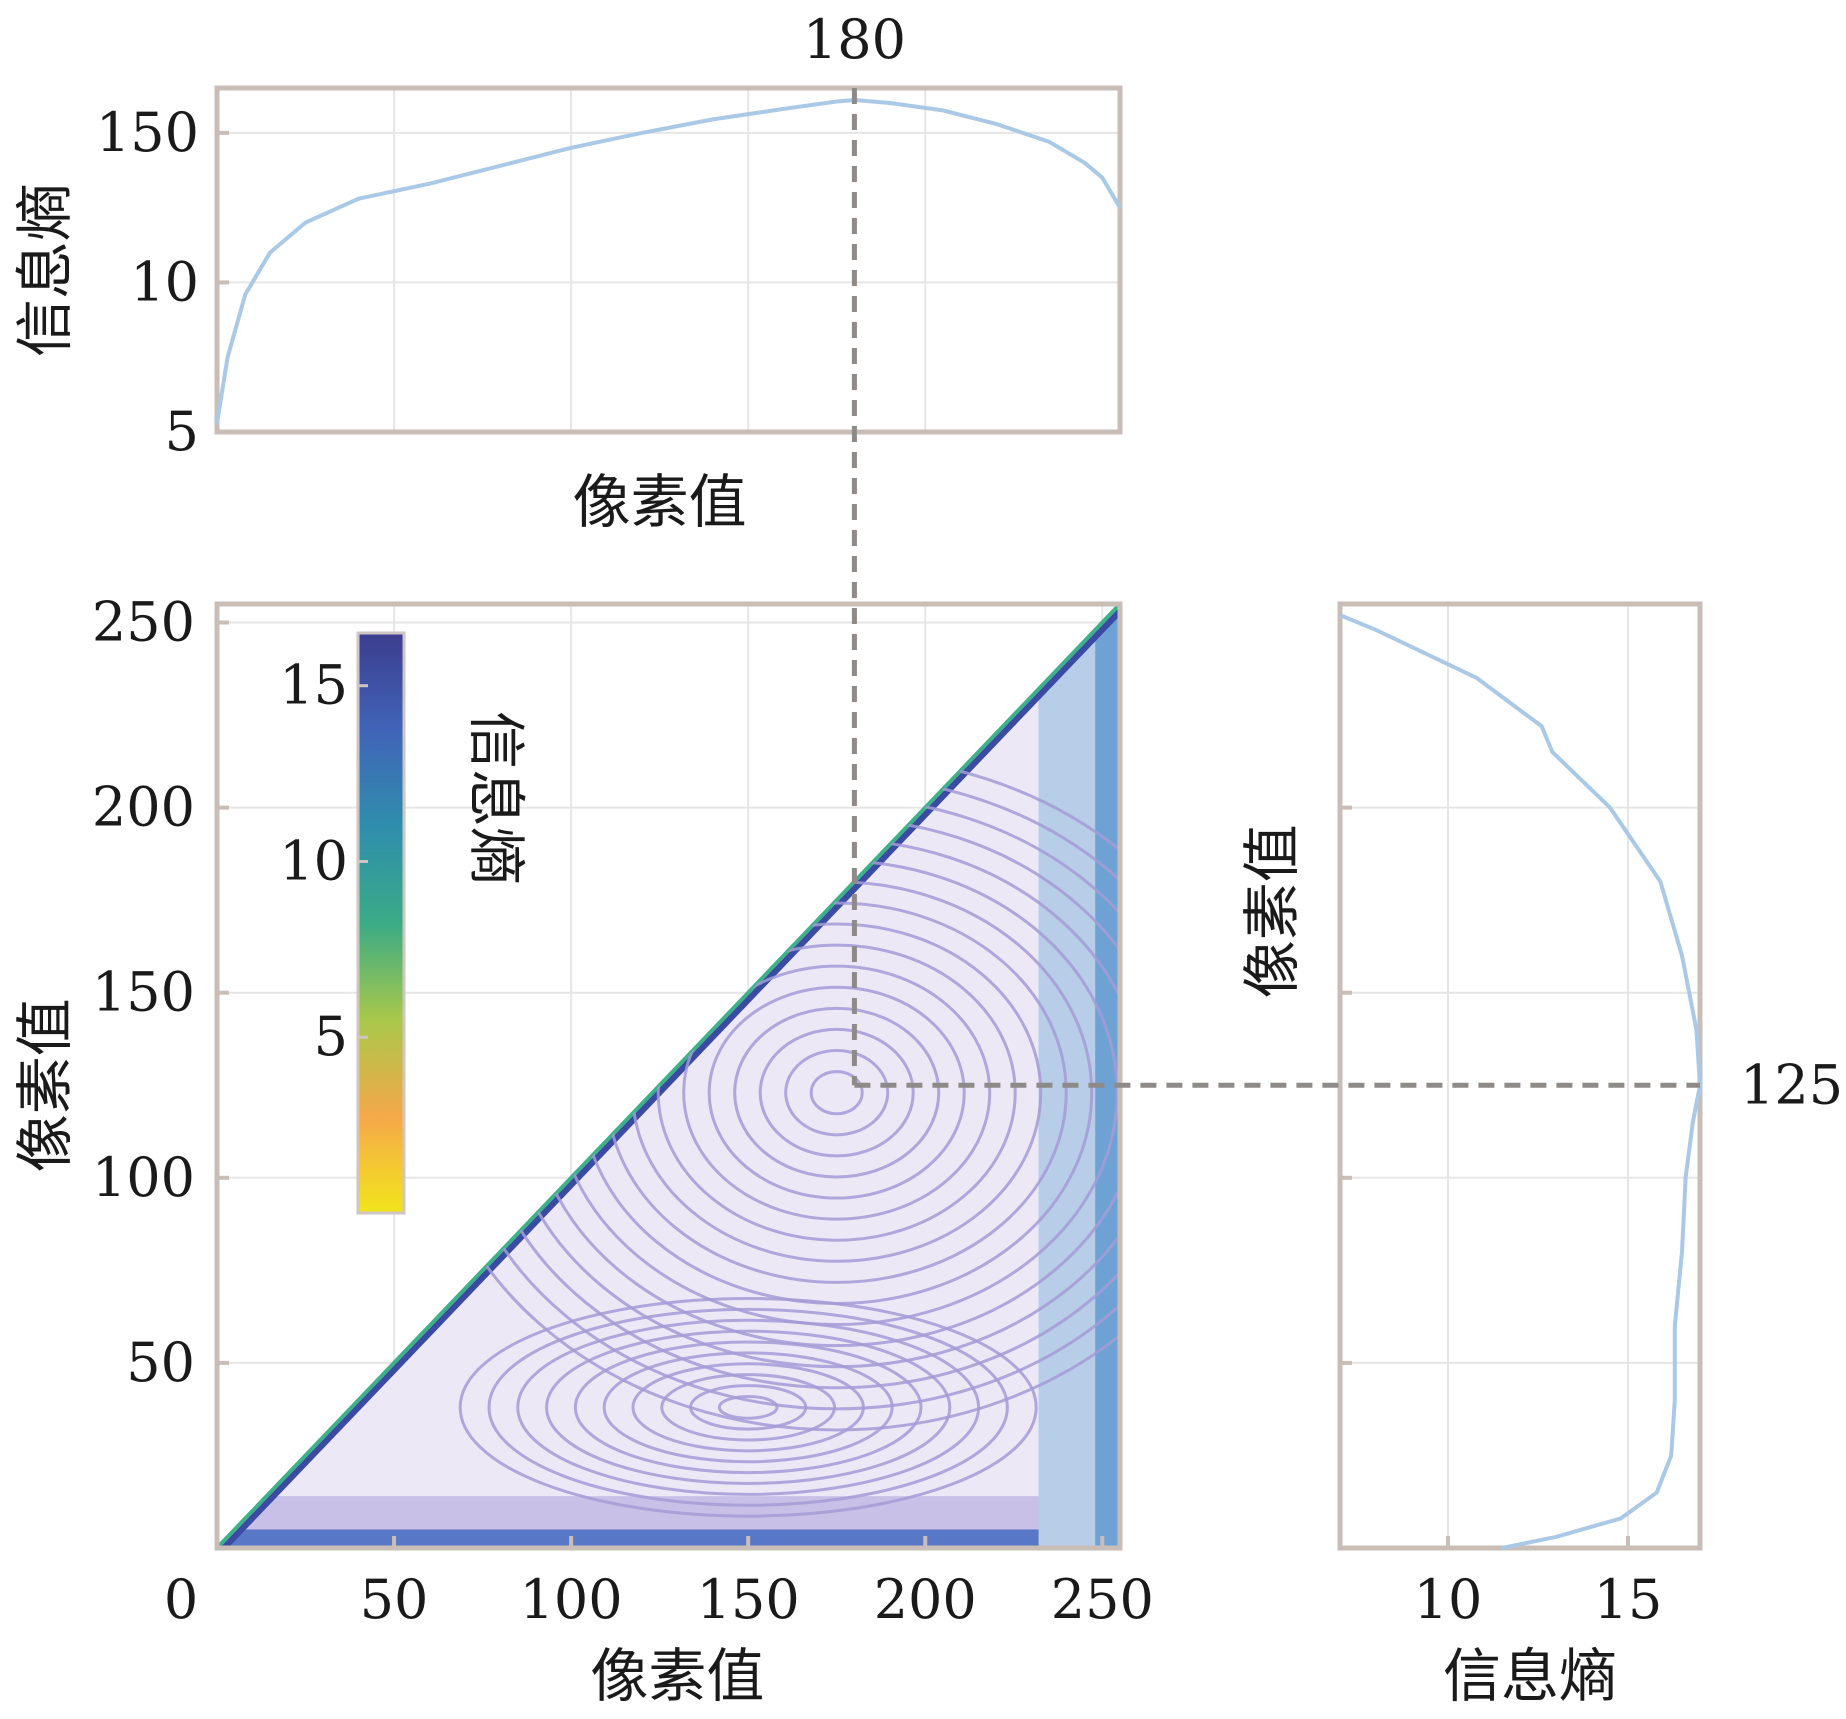 The image size is (1846, 1719). I want to click on main-y-tick-label: 100, so click(143, 1177).